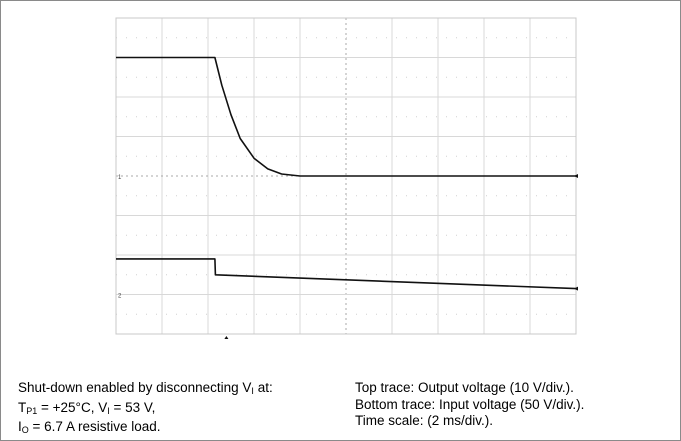 This screenshot has height=441, width=681. What do you see at coordinates (120, 297) in the screenshot?
I see `trace-marker-label: 2` at bounding box center [120, 297].